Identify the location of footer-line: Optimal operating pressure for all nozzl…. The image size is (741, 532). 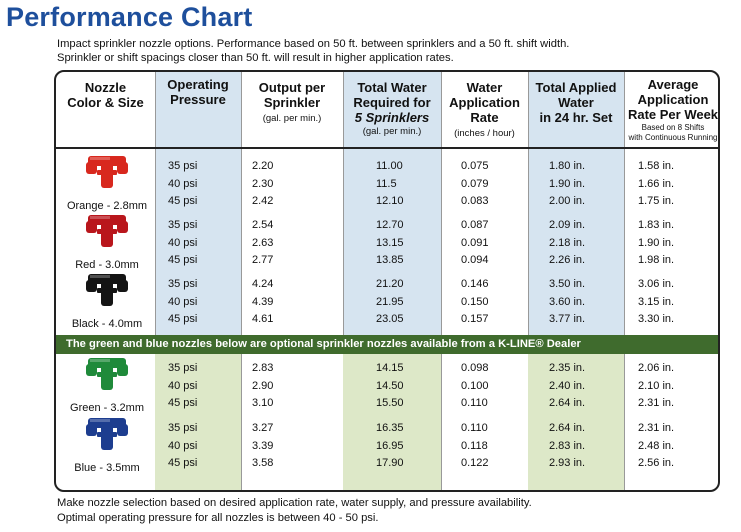
(218, 518).